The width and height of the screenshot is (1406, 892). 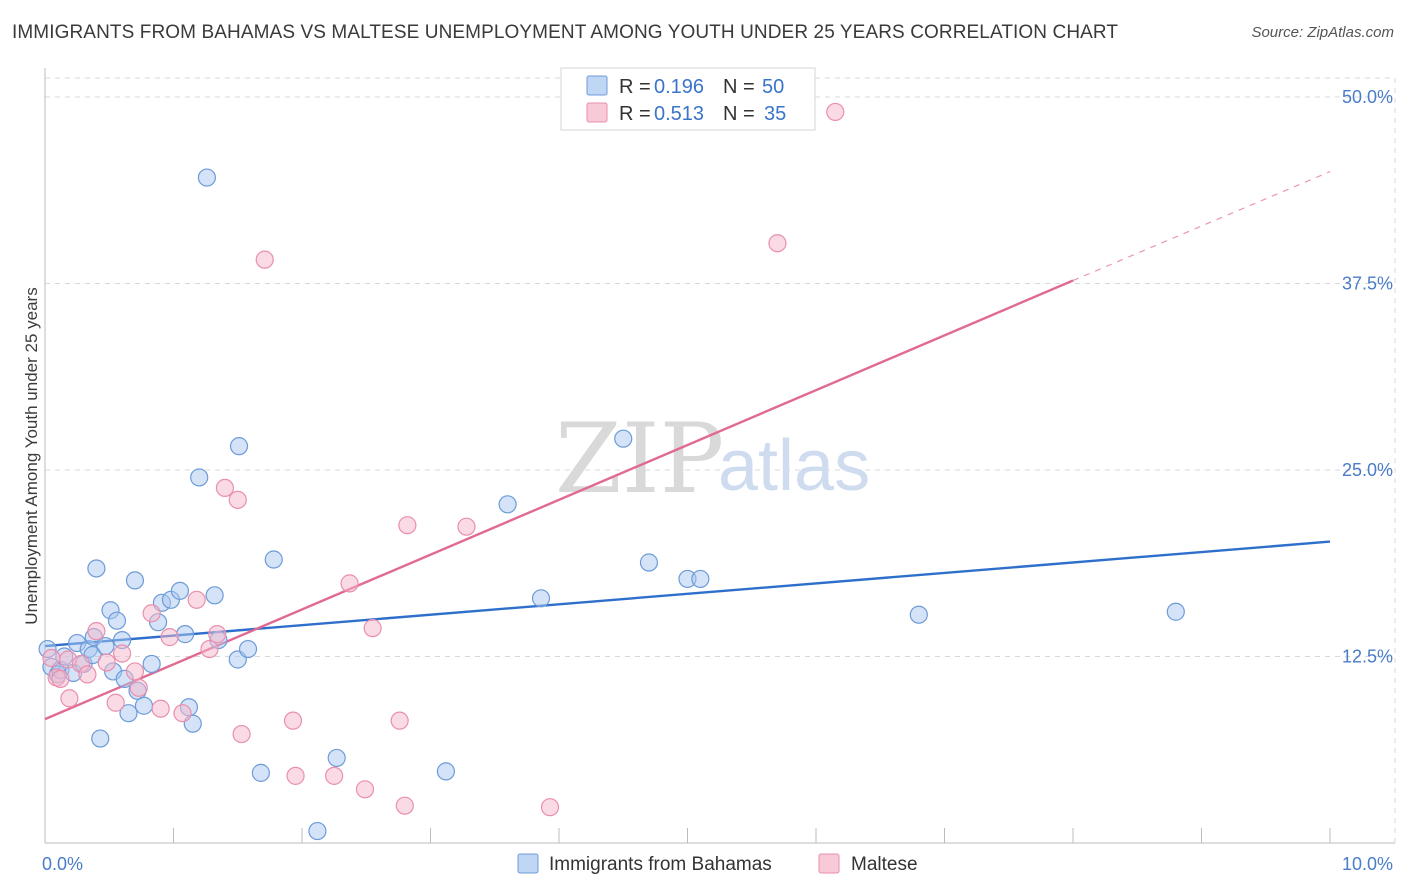 What do you see at coordinates (635, 87) in the screenshot?
I see `legend-r-label-blue: R =` at bounding box center [635, 87].